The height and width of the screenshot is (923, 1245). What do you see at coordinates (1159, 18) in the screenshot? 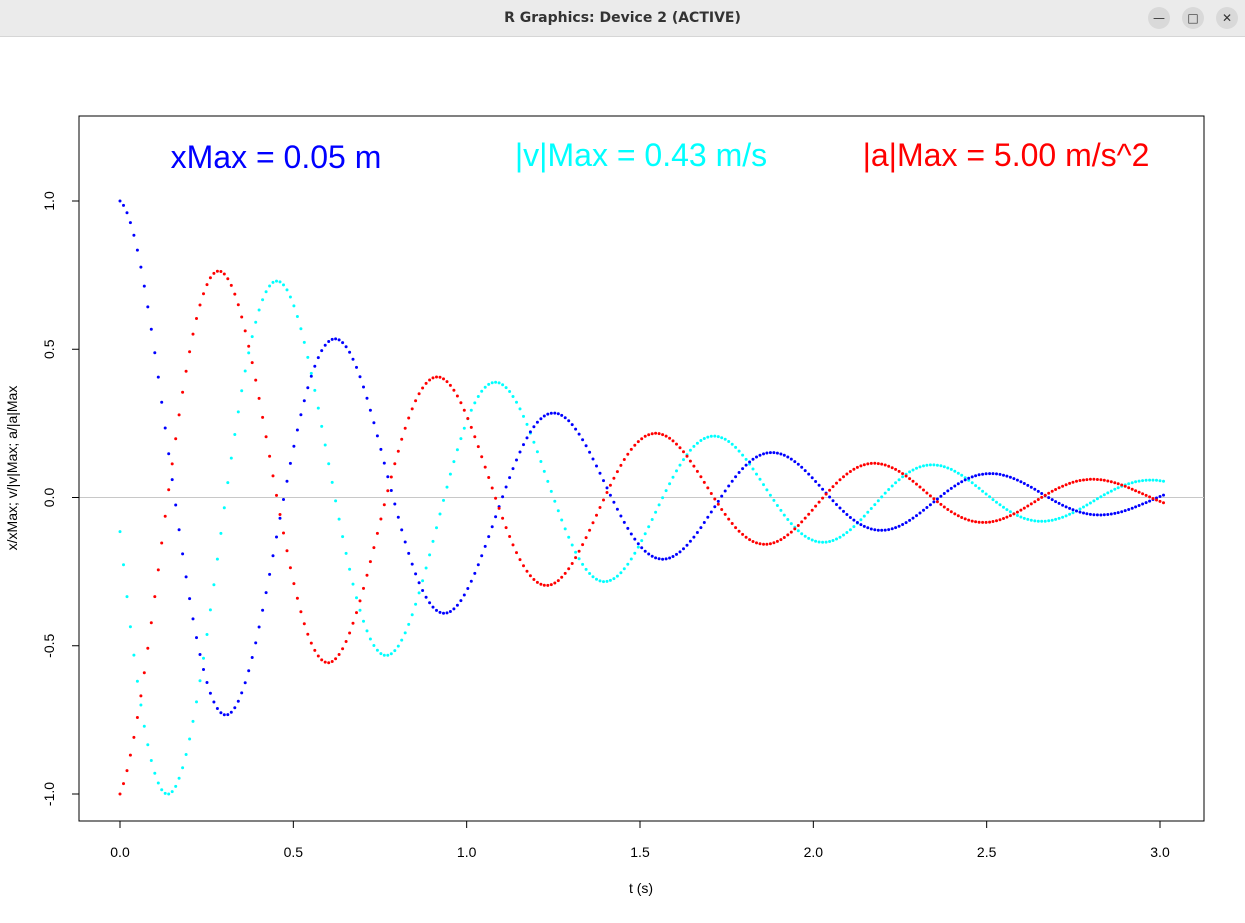
I see `minimize-button: —` at bounding box center [1159, 18].